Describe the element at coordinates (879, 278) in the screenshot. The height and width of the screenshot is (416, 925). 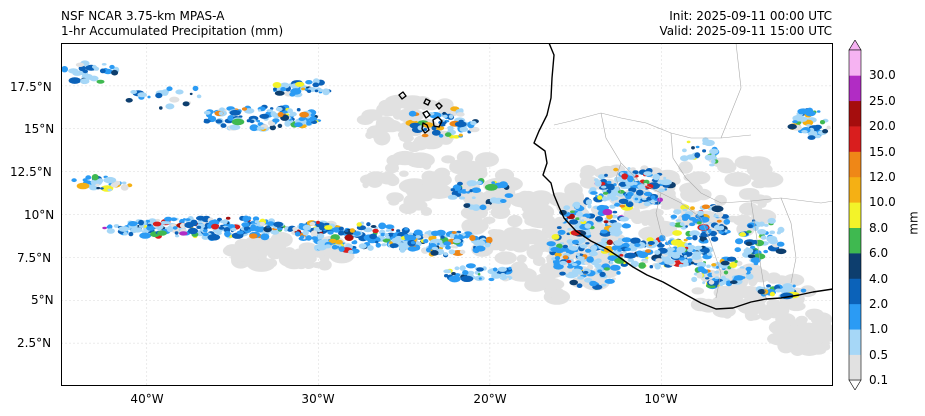
I see `colorbar-tick-label: 4.0` at that location.